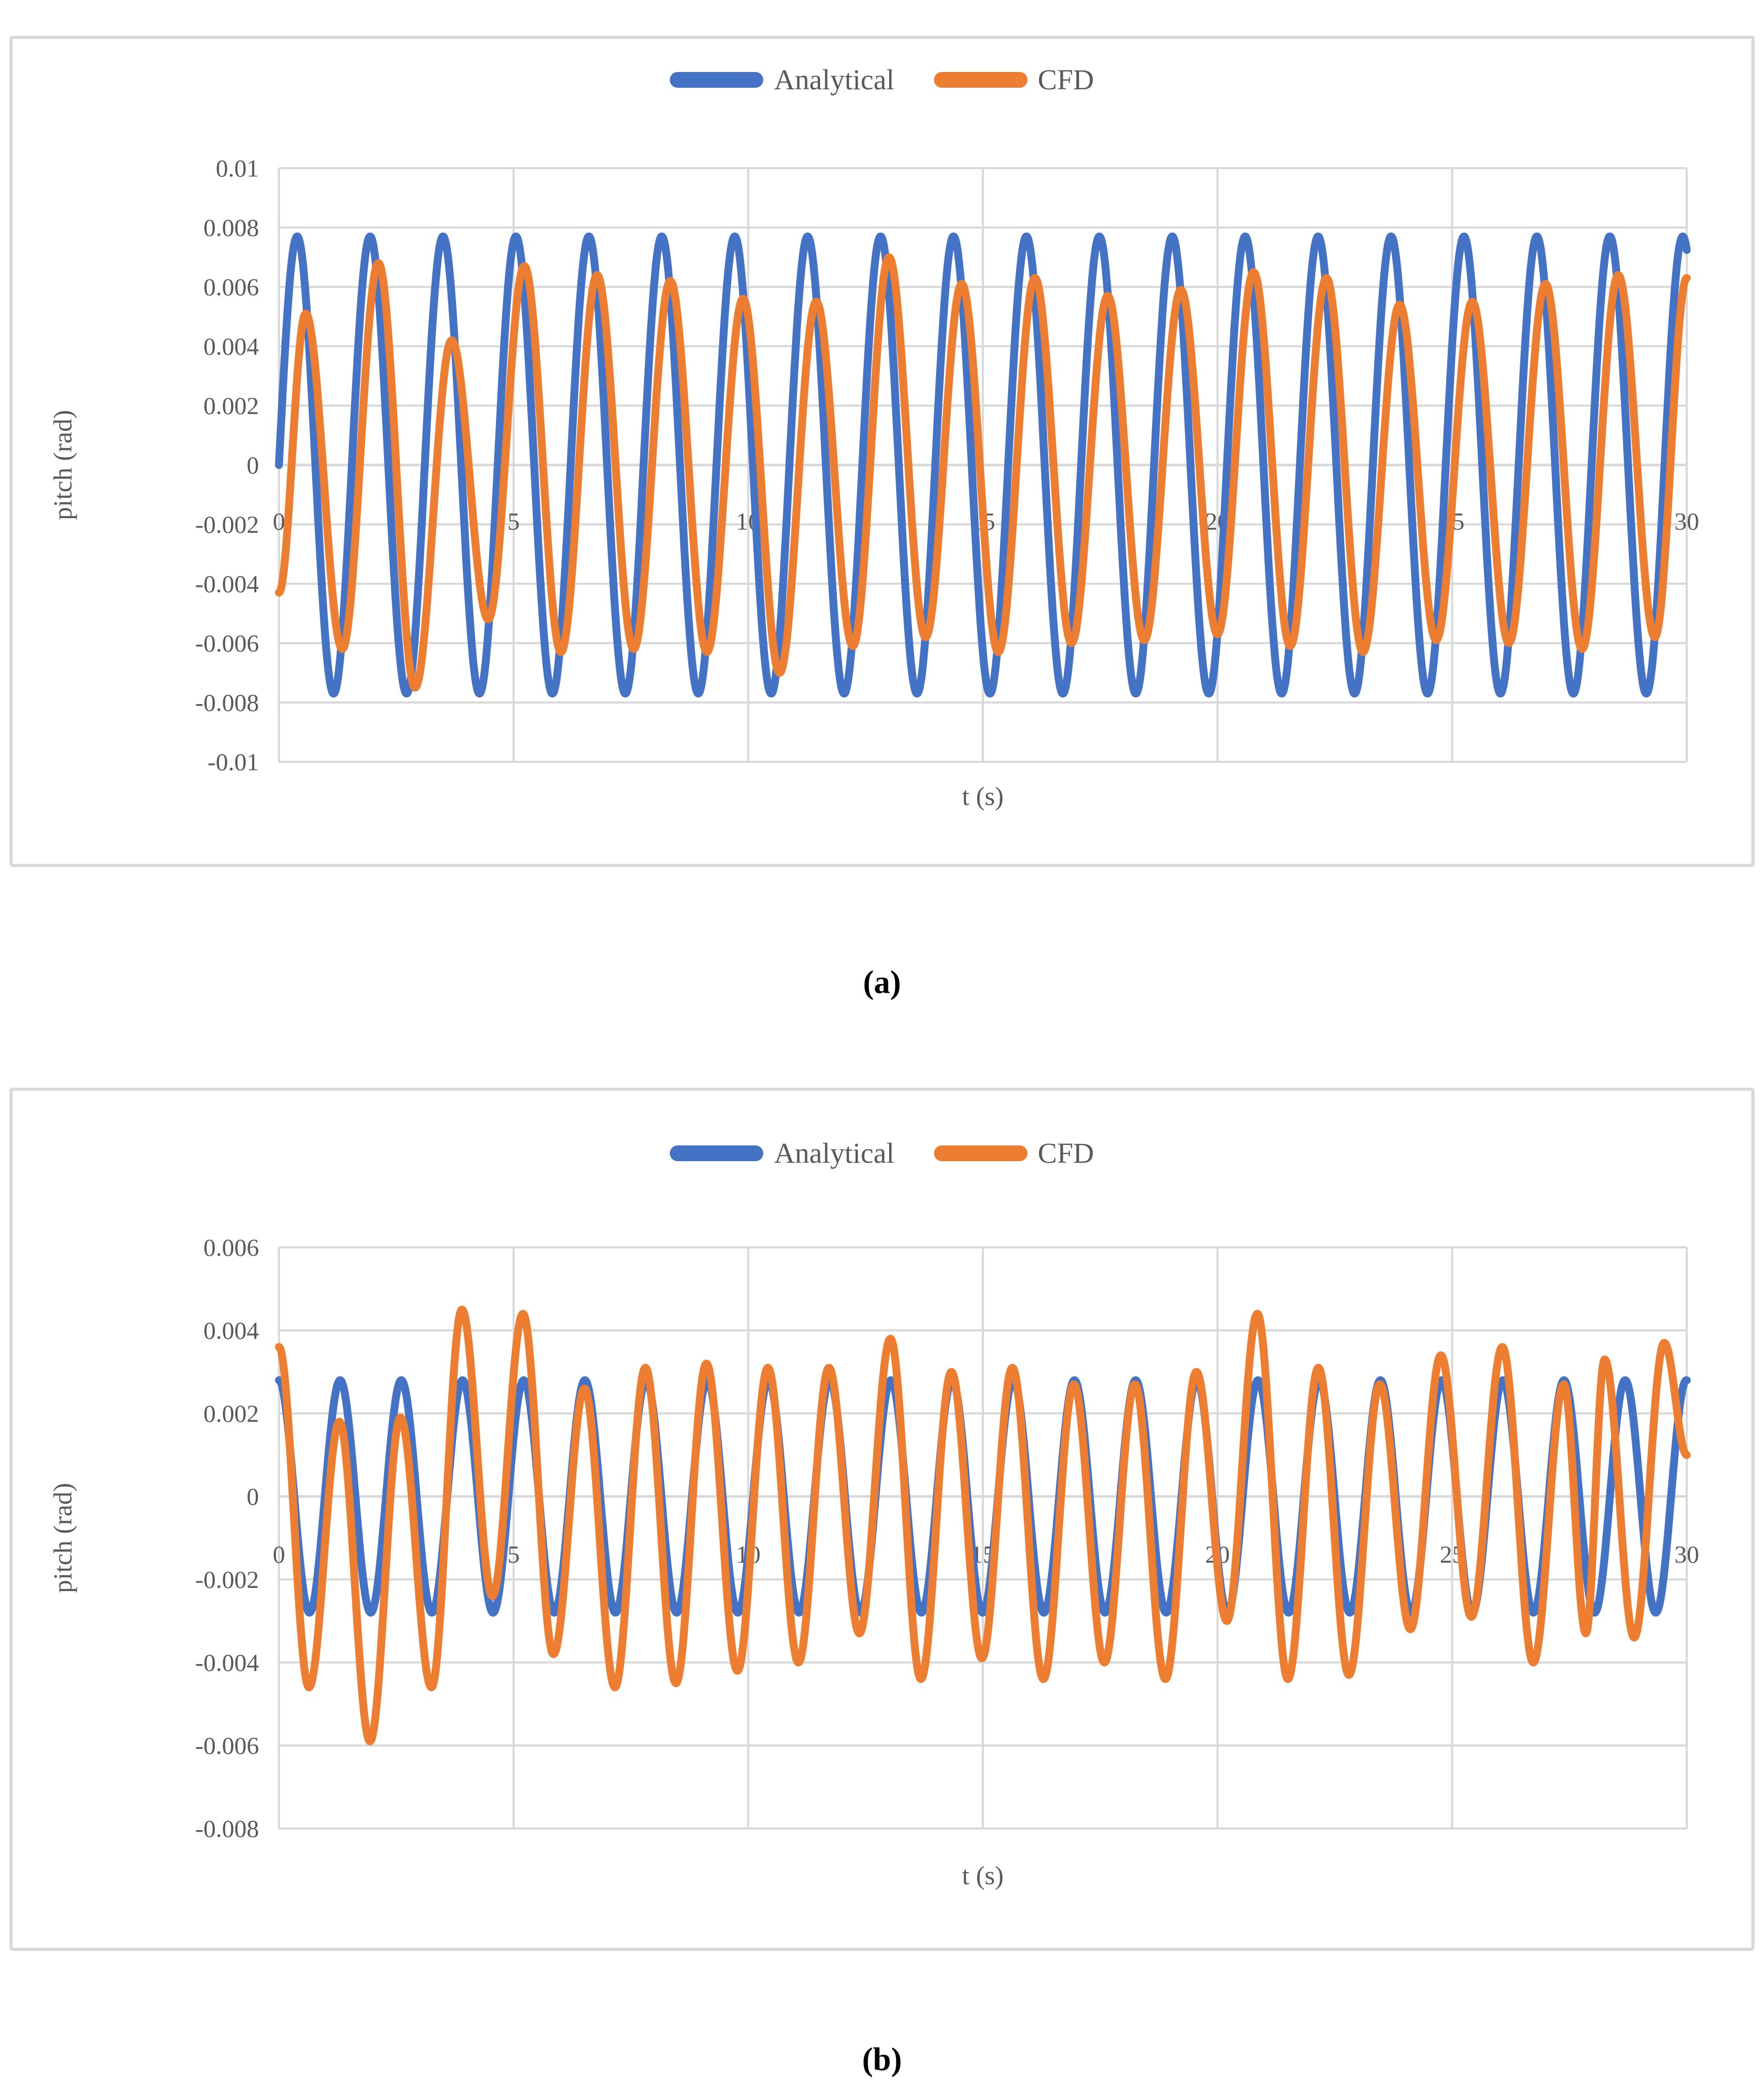  Describe the element at coordinates (237, 168) in the screenshot. I see `y-tick-label: 0.01` at that location.